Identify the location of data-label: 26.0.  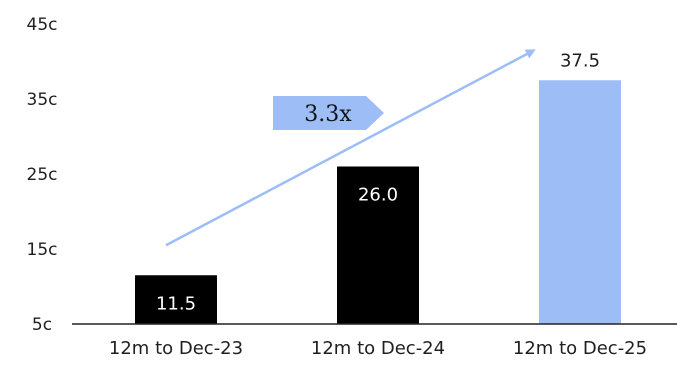
(378, 195).